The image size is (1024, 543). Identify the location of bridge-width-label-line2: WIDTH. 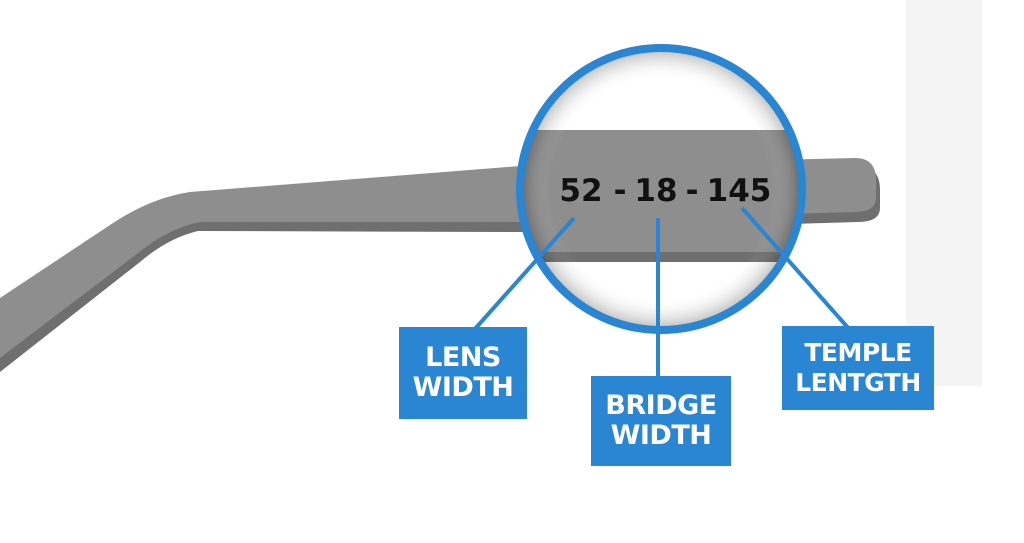
(661, 435).